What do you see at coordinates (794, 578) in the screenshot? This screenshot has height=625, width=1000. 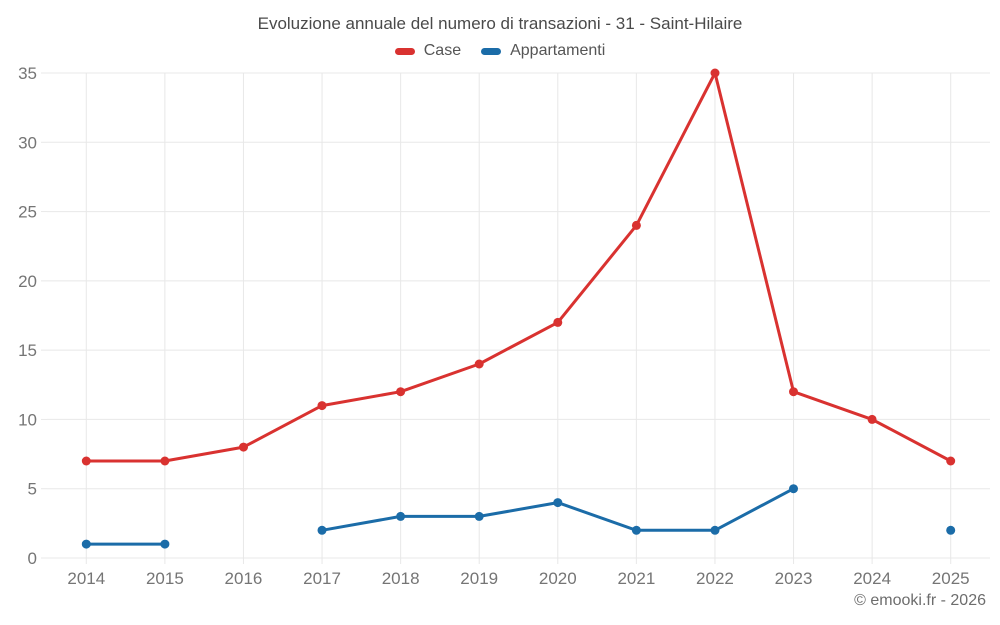 I see `x-axis-tick-label: 2023` at bounding box center [794, 578].